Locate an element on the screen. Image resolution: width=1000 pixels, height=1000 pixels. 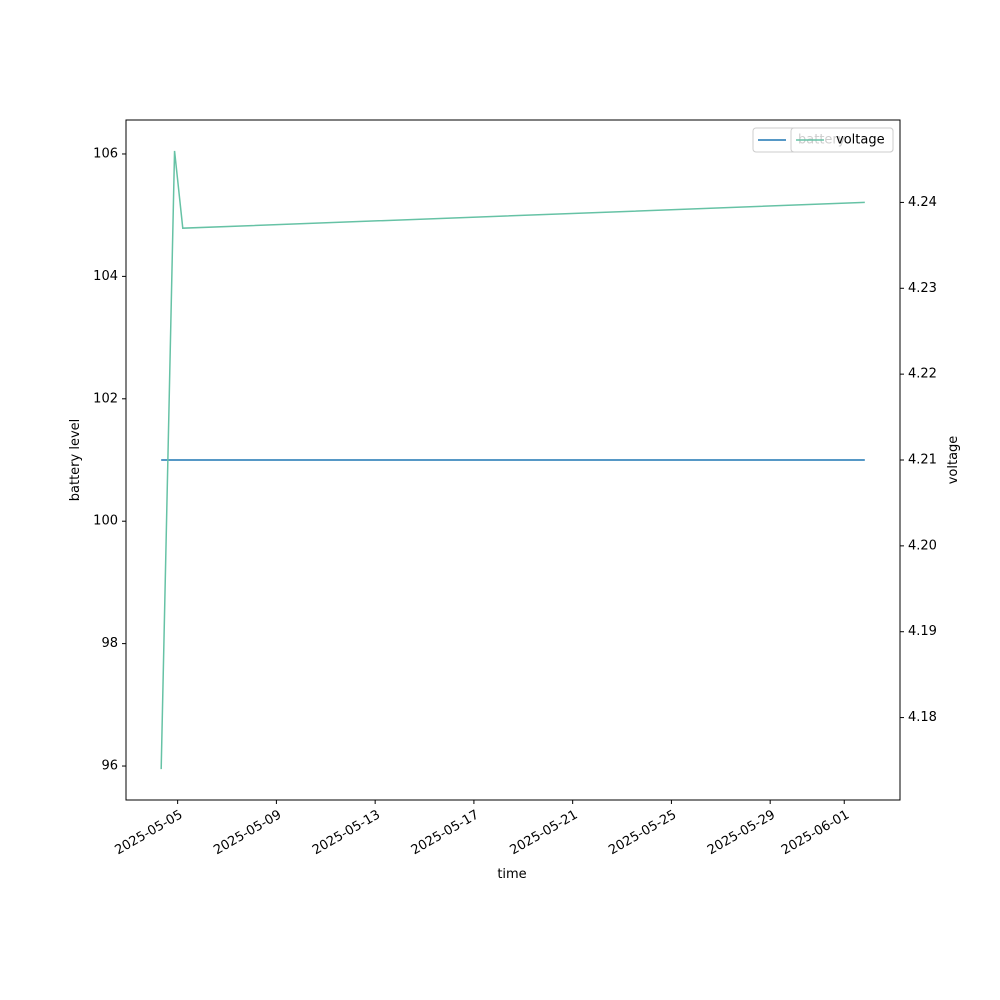
x-axis-label: time is located at coordinates (511, 874).